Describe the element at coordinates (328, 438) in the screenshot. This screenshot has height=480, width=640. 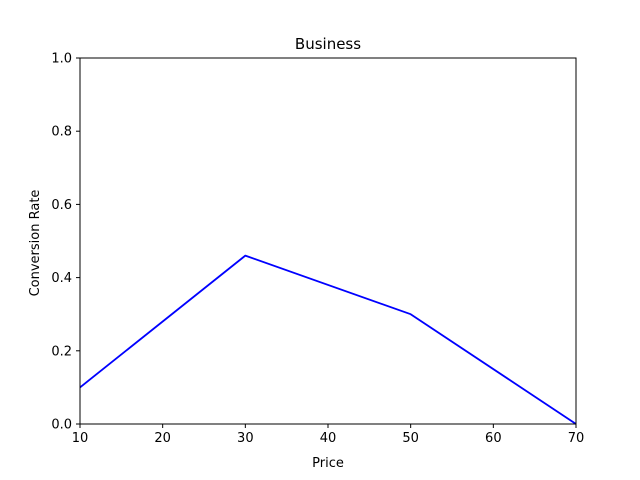
I see `x-tick-label-3: 40` at that location.